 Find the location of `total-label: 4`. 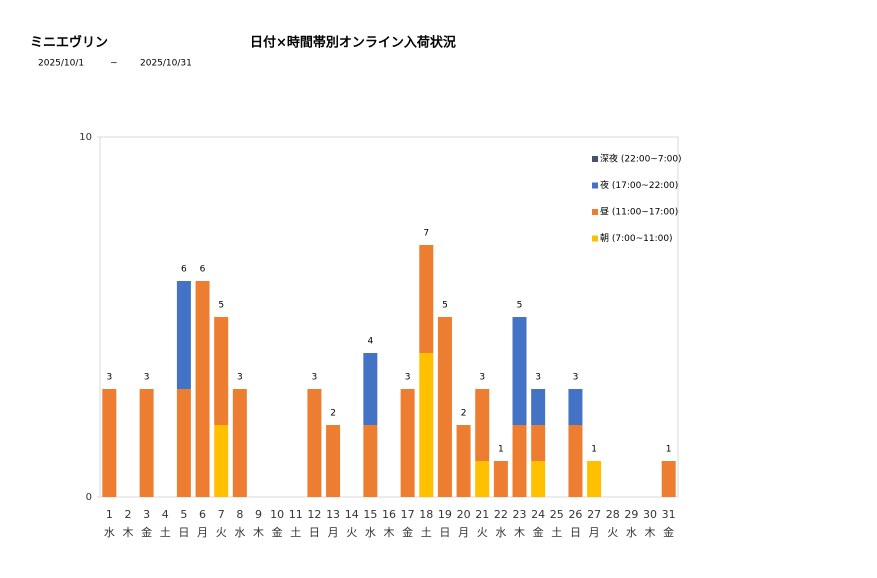

total-label: 4 is located at coordinates (370, 342).